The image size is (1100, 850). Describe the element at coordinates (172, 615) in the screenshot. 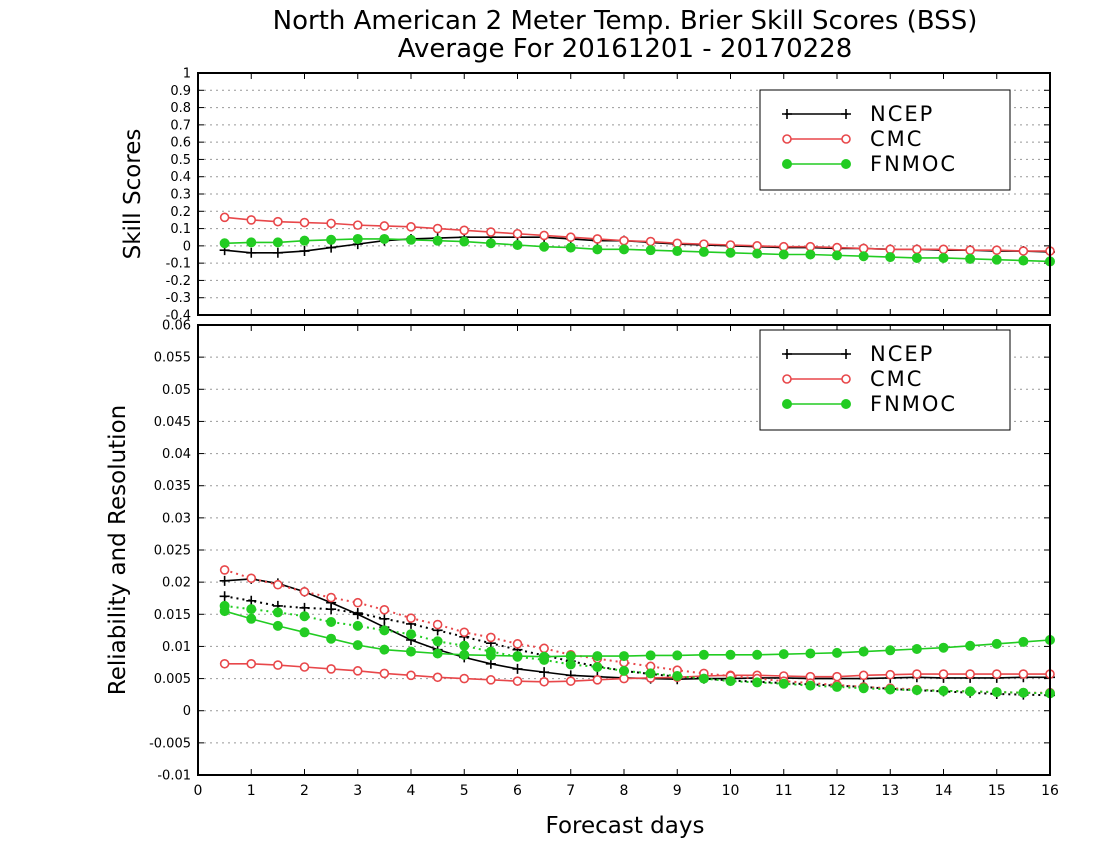

I see `bottom-ytick-label: 0.015` at that location.